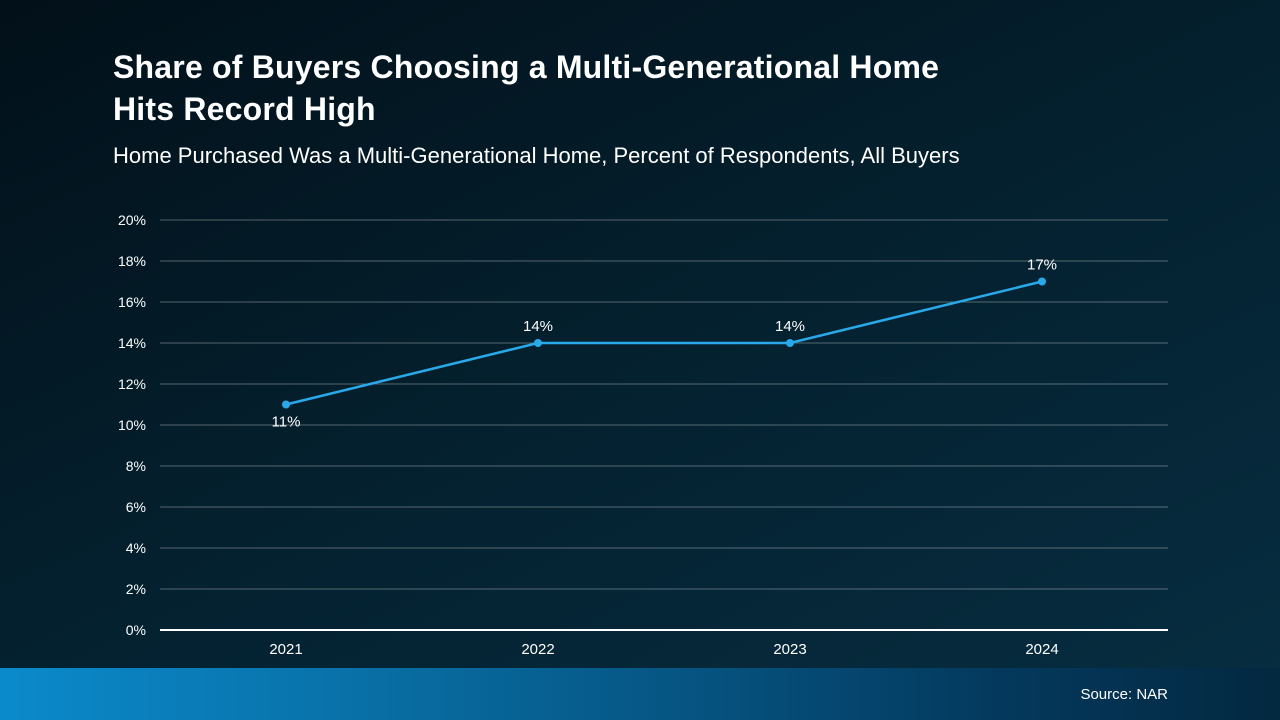  I want to click on y-axis-tick-label: 4%, so click(136, 548).